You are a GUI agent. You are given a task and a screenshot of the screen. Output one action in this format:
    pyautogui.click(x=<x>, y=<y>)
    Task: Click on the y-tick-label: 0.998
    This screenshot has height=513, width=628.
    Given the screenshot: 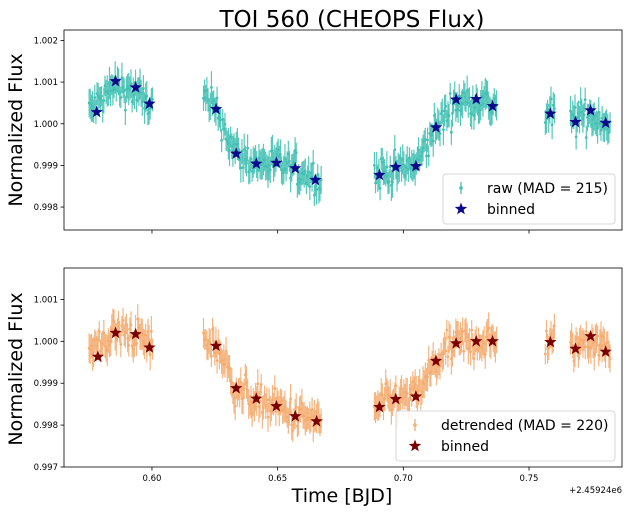 What is the action you would take?
    pyautogui.click(x=46, y=426)
    